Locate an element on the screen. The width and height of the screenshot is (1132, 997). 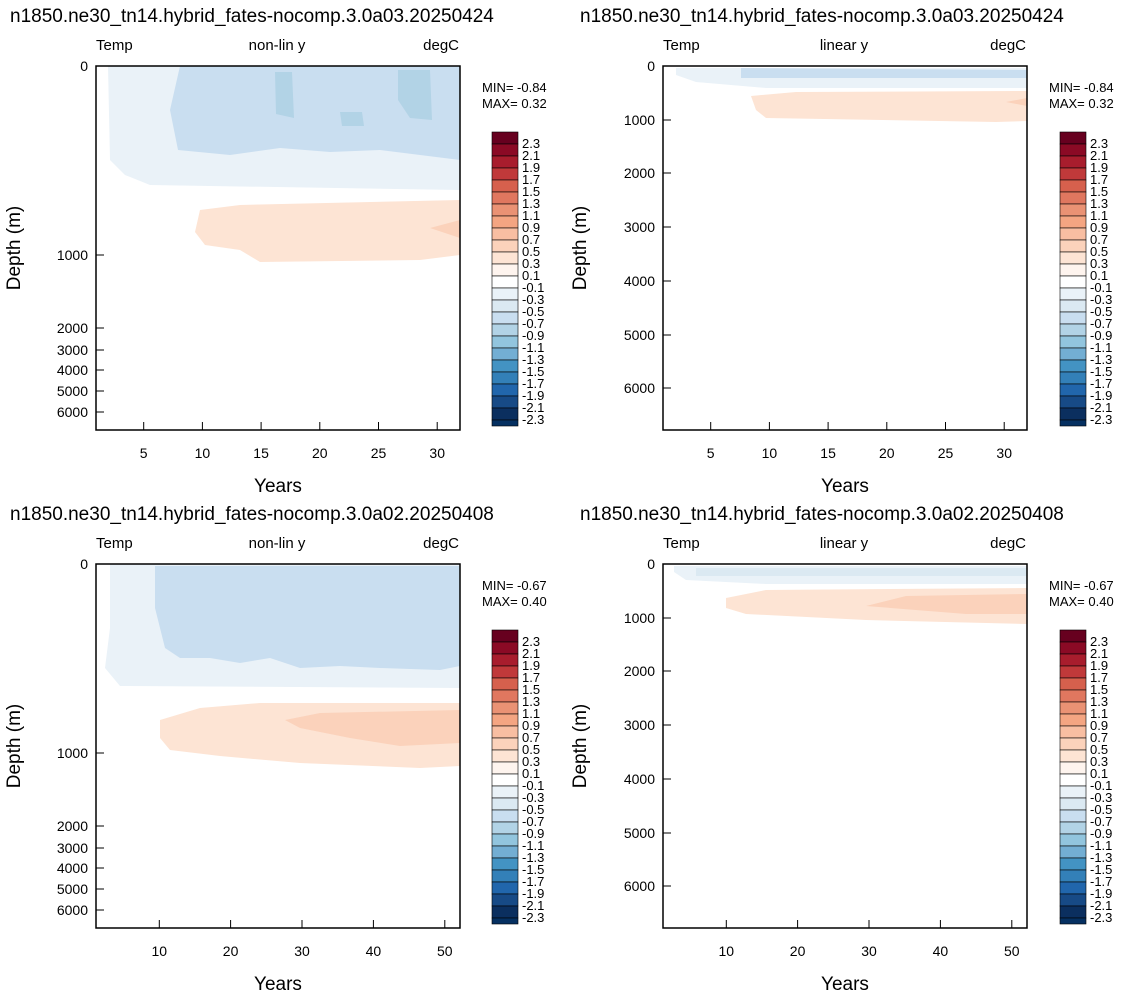
max-label: MAX= 0.32 is located at coordinates (1081, 103).